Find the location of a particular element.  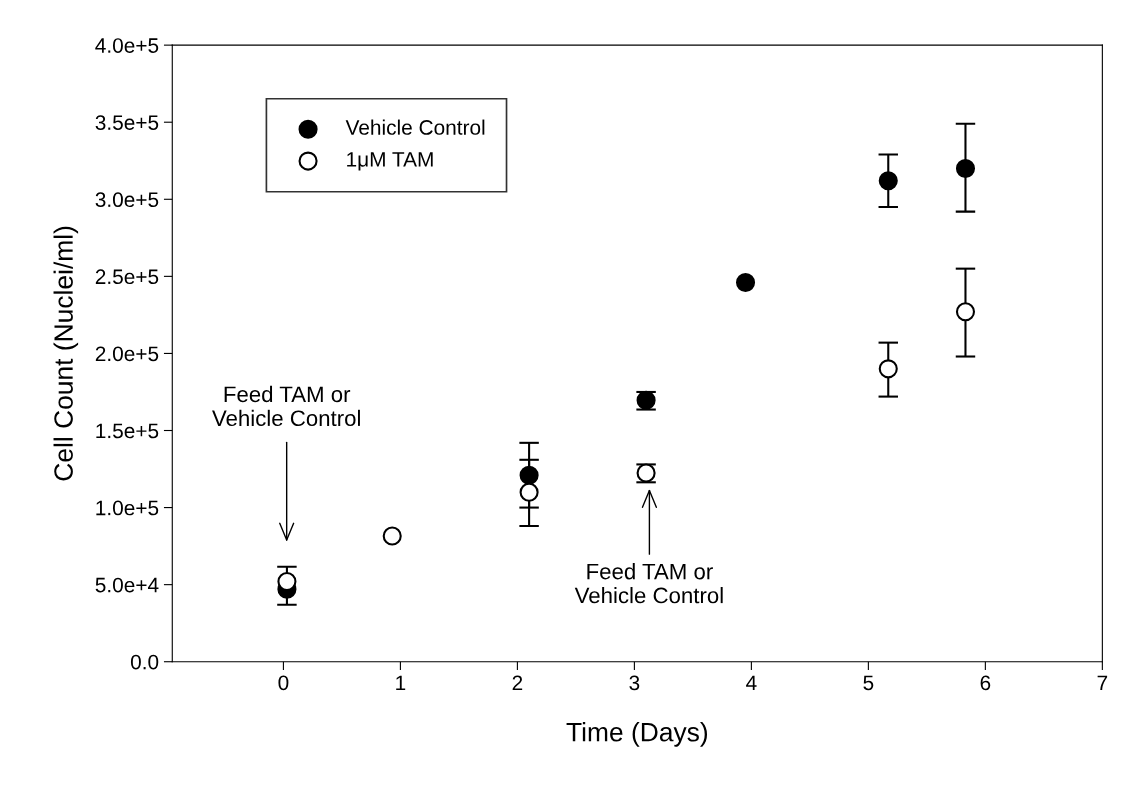

y-tick-label: 1.0e+5 is located at coordinates (127, 508).